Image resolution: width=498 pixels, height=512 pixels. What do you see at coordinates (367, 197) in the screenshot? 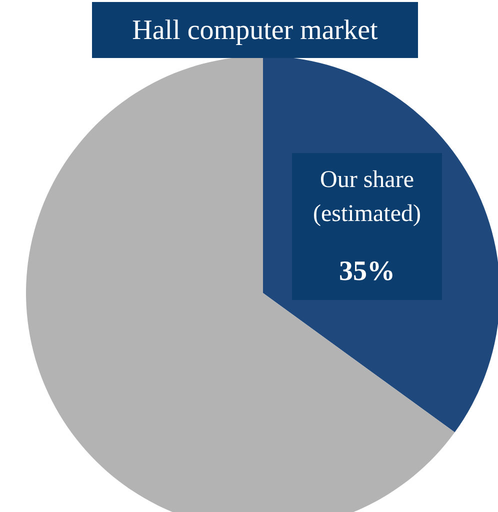
I see `slice-label: Our share (estimated)` at bounding box center [367, 197].